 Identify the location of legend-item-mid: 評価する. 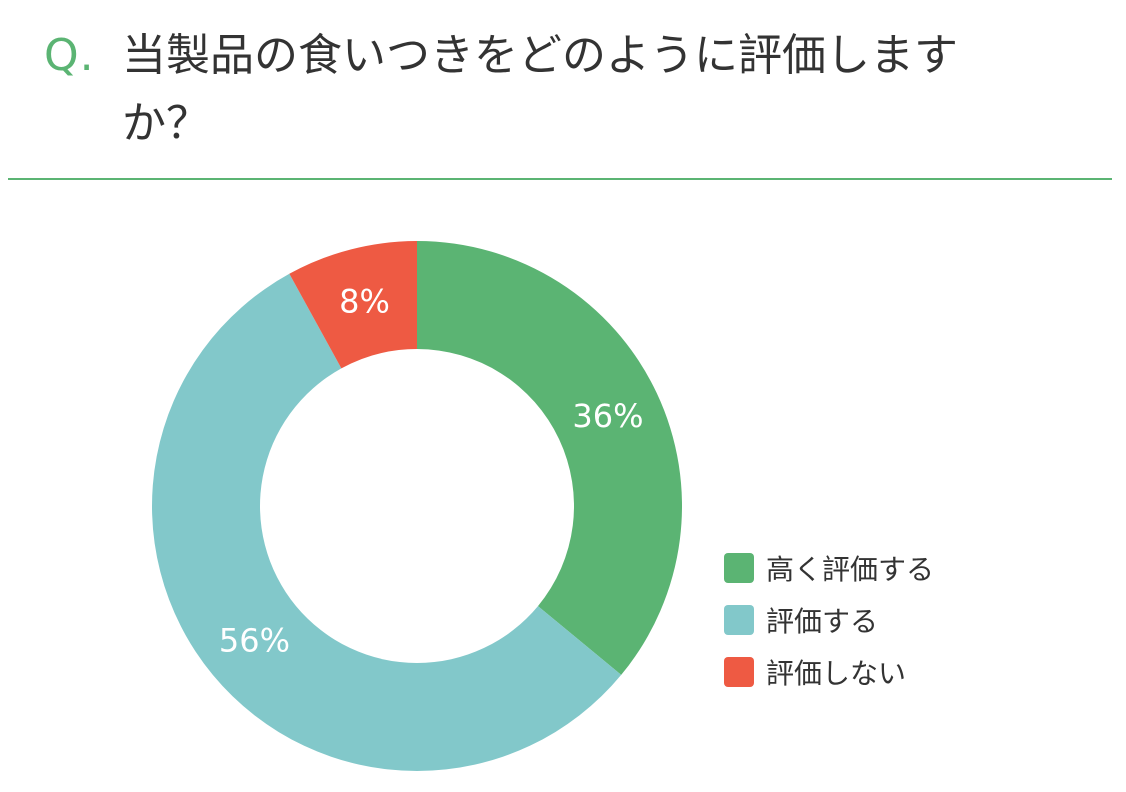
(829, 620).